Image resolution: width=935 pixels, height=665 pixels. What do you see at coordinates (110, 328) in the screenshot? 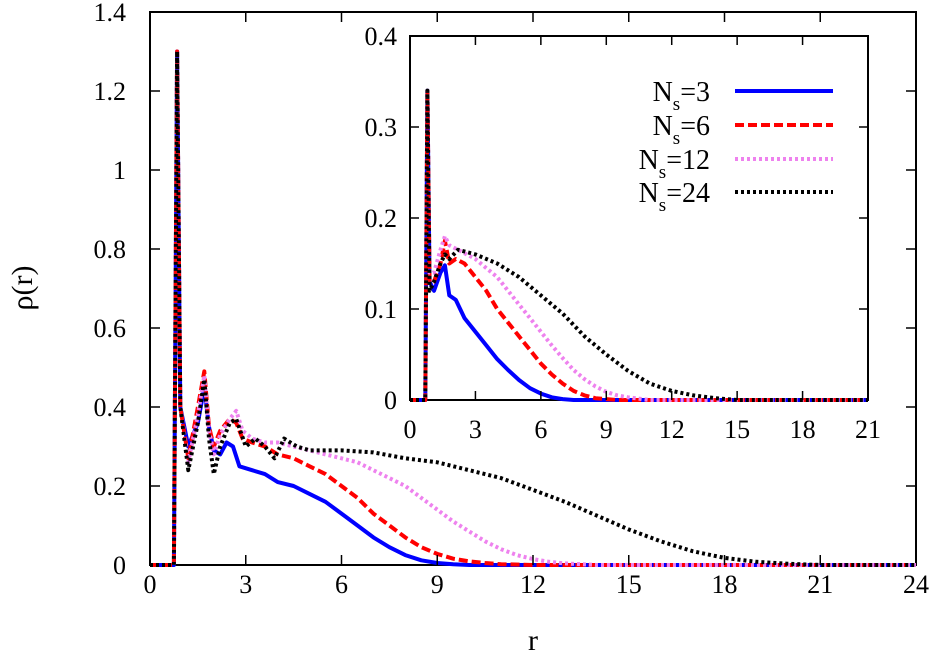
I see `main-y-tick-label: 0.6` at bounding box center [110, 328].